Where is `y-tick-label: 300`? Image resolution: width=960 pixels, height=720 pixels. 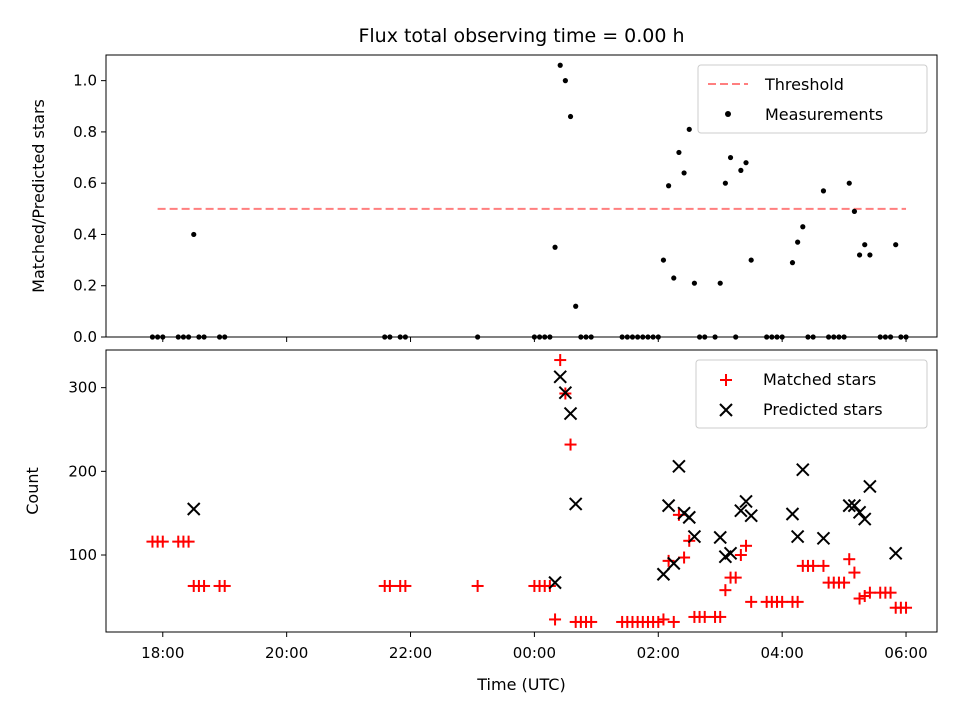 y-tick-label: 300 is located at coordinates (82, 388).